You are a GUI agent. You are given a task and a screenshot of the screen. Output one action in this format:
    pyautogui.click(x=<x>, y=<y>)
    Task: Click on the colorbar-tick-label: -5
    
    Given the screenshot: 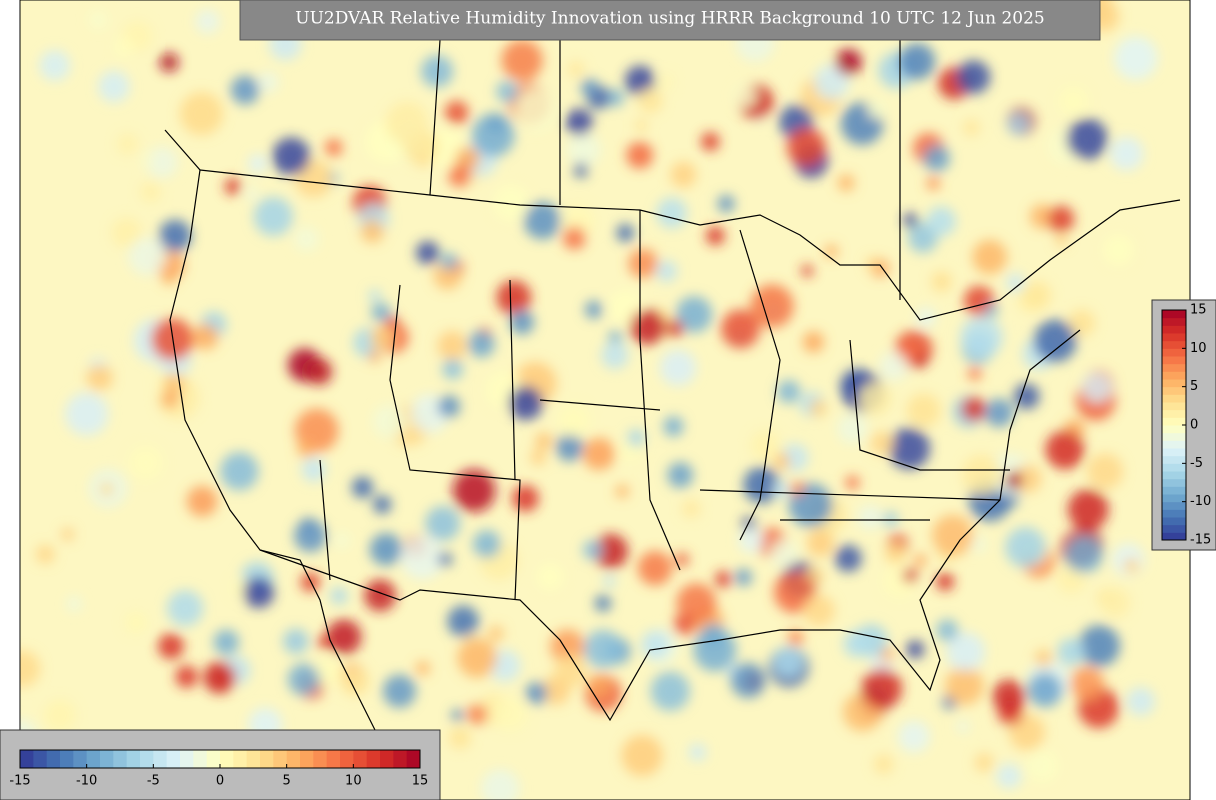 What is the action you would take?
    pyautogui.click(x=153, y=781)
    